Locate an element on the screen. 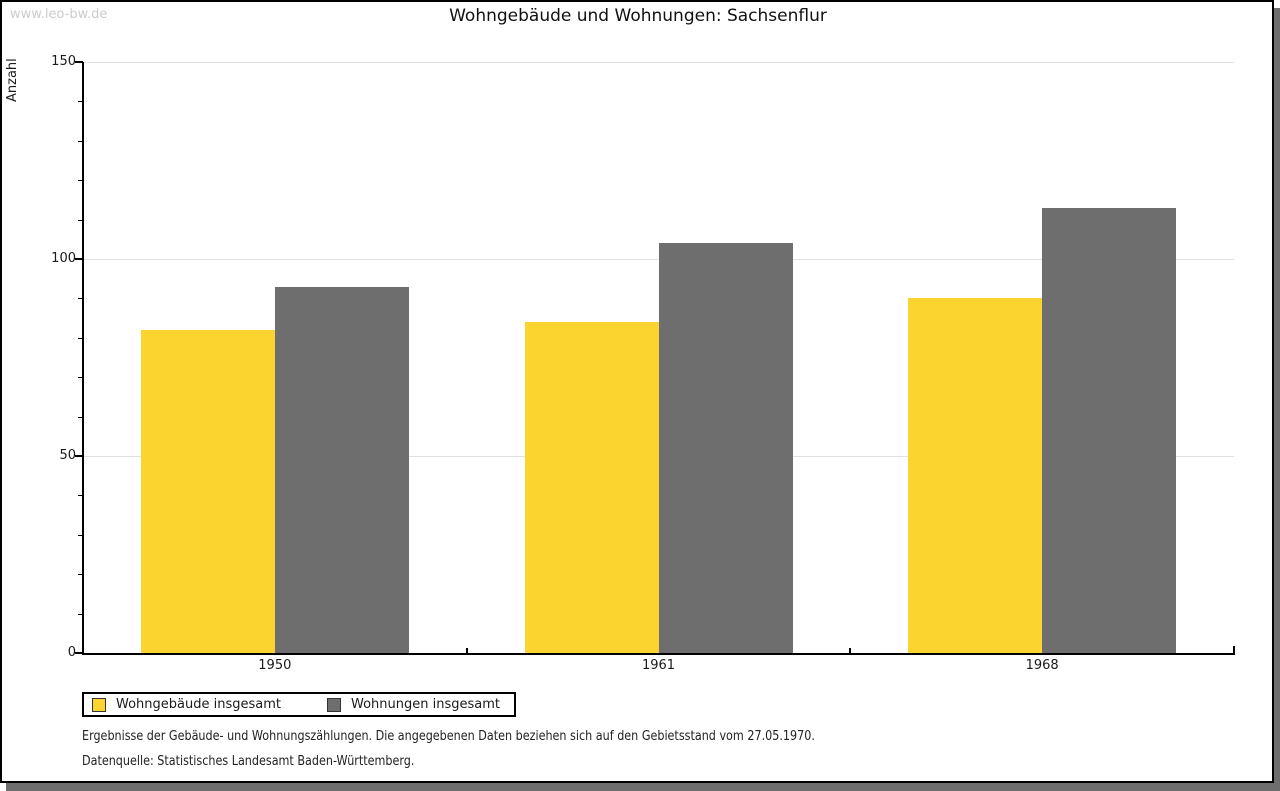  legend-label-wohngebaeude: Wohngebäude insgesamt is located at coordinates (198, 704).